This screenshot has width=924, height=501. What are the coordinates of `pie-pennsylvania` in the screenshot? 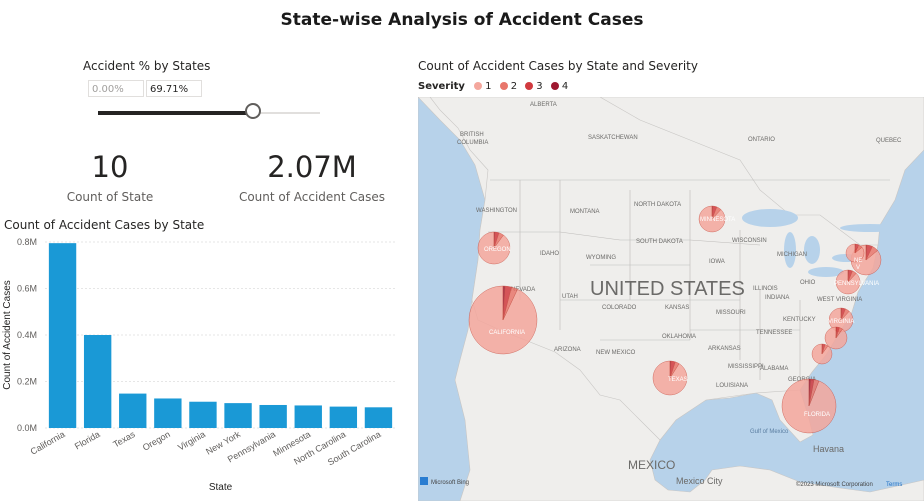 It's located at (848, 282).